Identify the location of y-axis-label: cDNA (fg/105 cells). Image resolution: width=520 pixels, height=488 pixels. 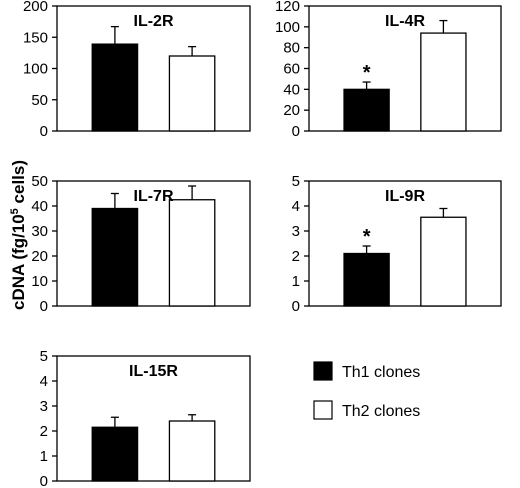
(18, 235).